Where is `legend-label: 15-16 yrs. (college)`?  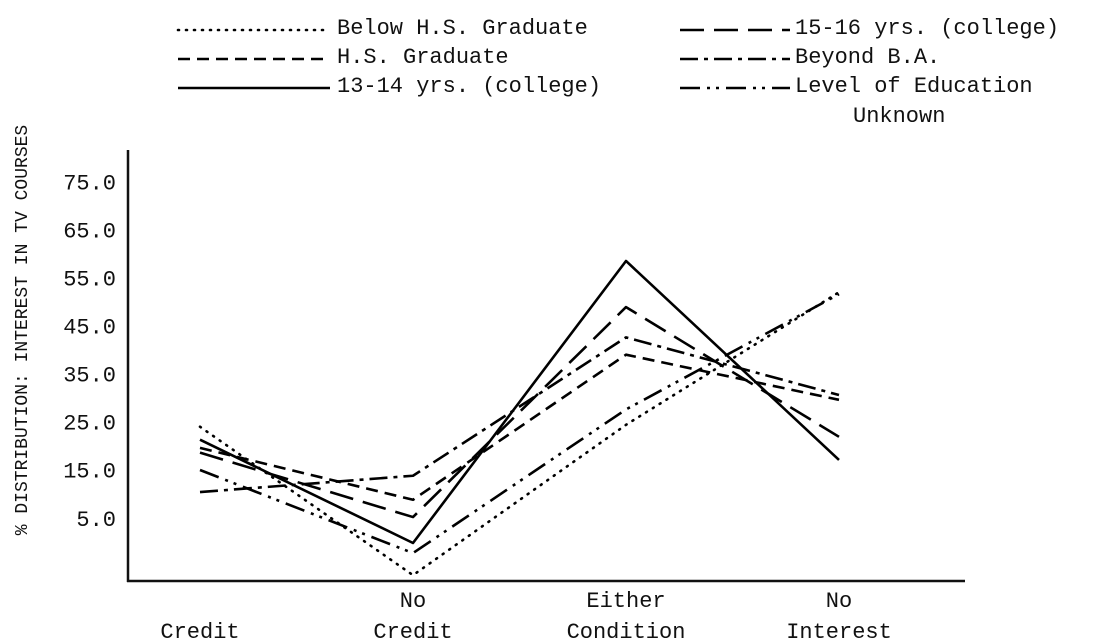
legend-label: 15-16 yrs. (college) is located at coordinates (927, 28).